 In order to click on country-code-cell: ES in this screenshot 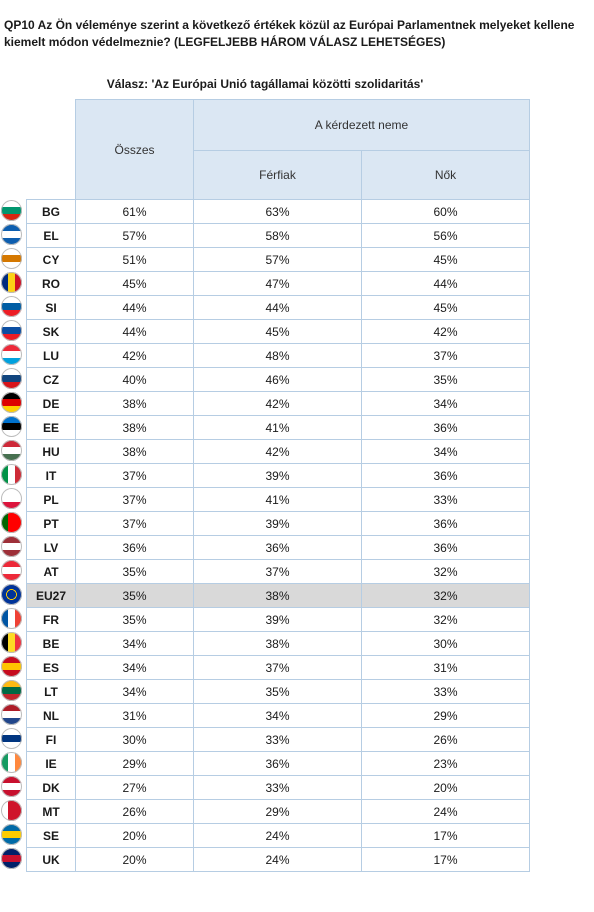, I will do `click(51, 667)`.